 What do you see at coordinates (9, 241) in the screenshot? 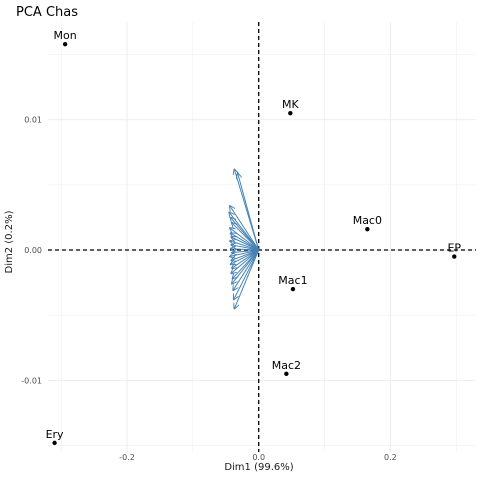
I see `y-axis-title: Dim2 (0.2%)` at bounding box center [9, 241].